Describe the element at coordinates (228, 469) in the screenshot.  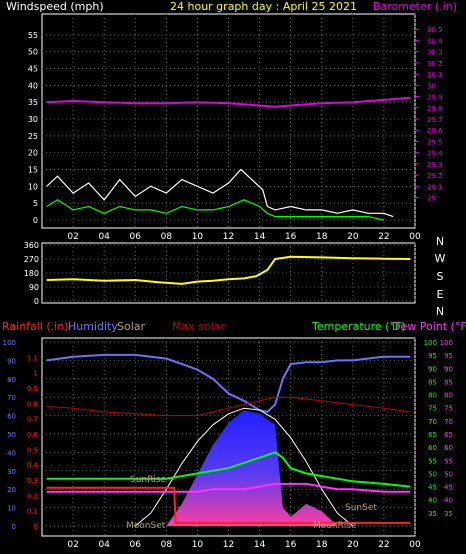
I see `temperature-line` at that location.